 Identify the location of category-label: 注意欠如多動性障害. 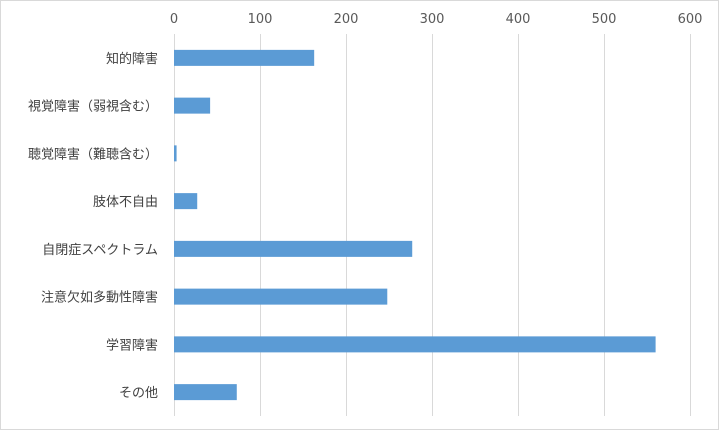
(99, 298).